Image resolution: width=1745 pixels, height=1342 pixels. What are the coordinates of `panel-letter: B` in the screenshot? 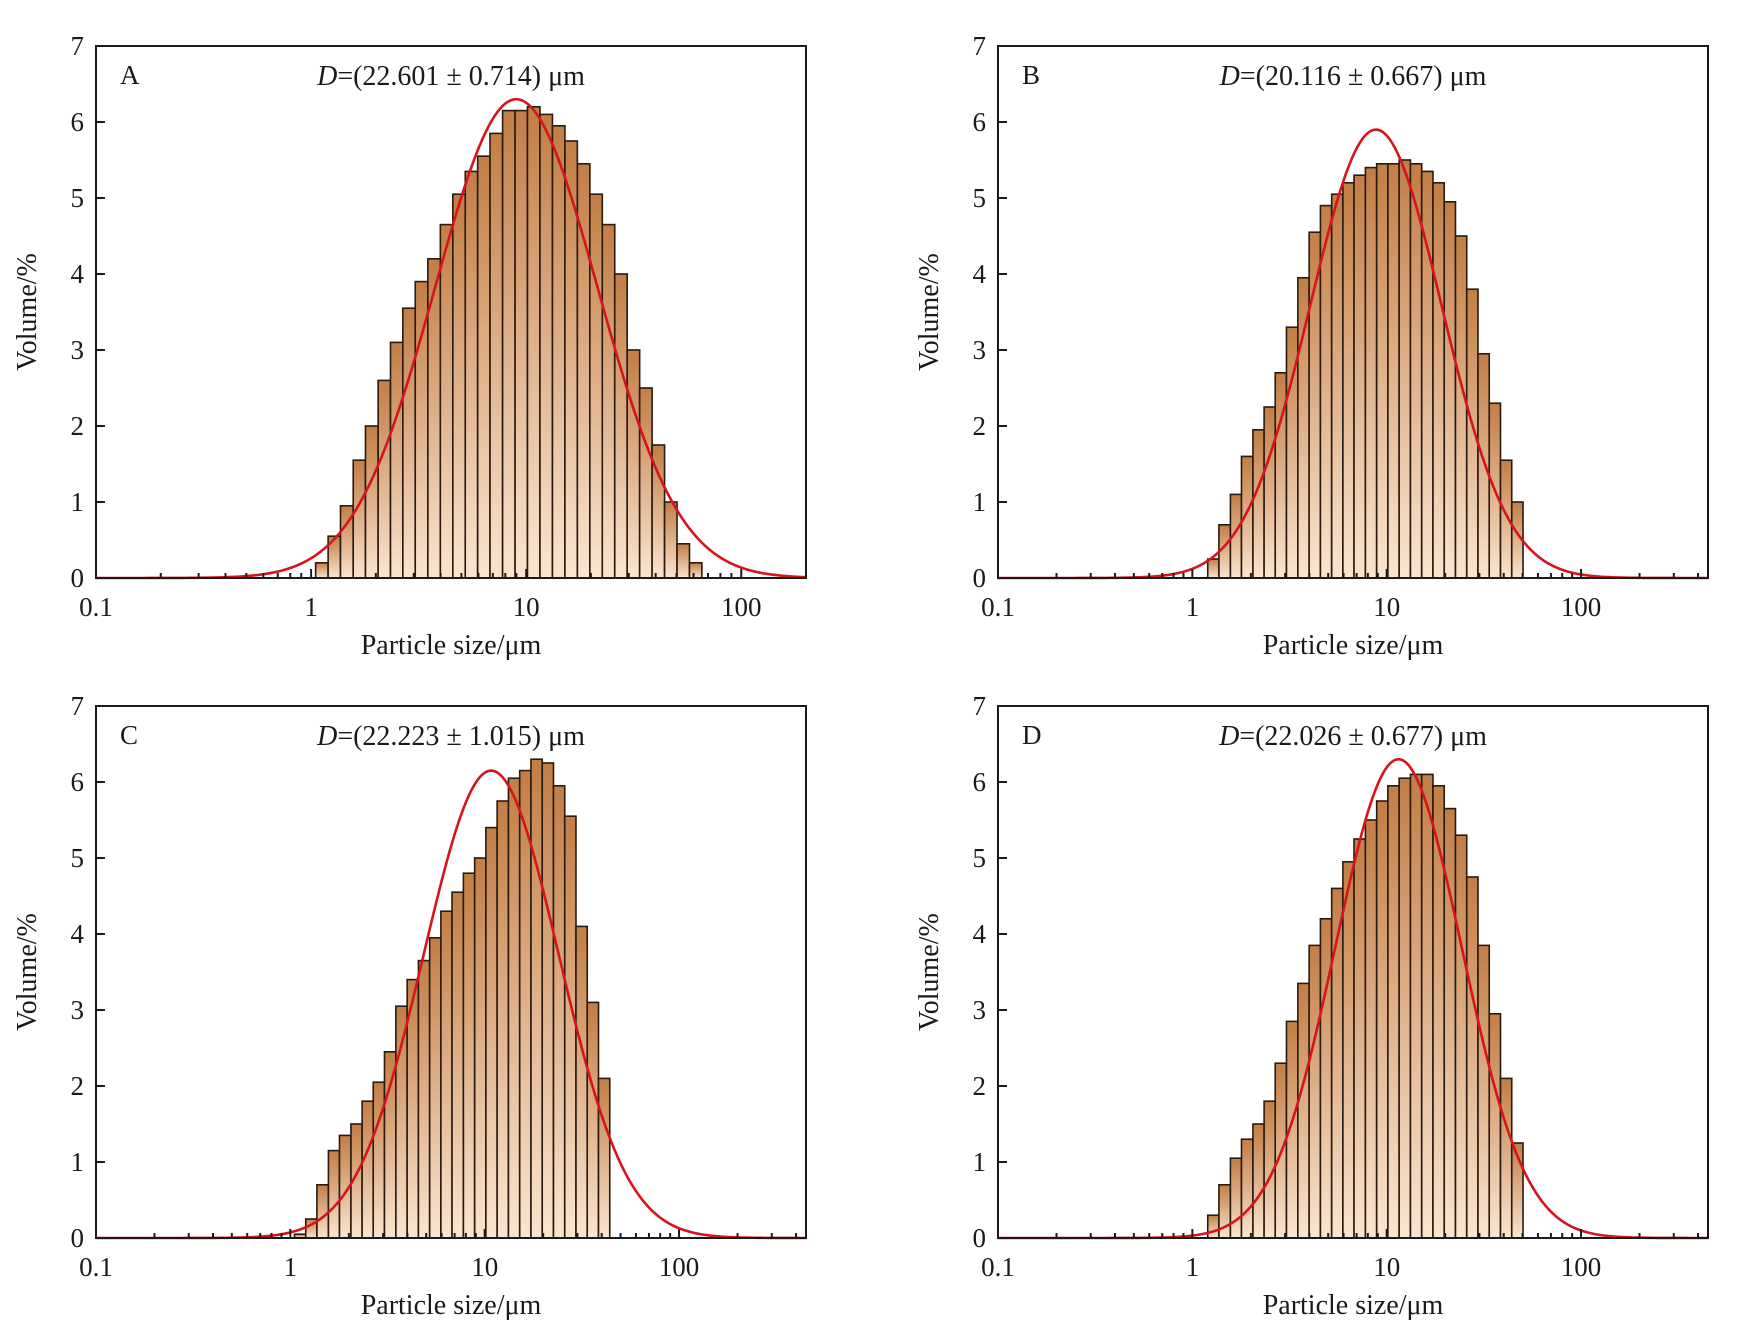 It's located at (1031, 75).